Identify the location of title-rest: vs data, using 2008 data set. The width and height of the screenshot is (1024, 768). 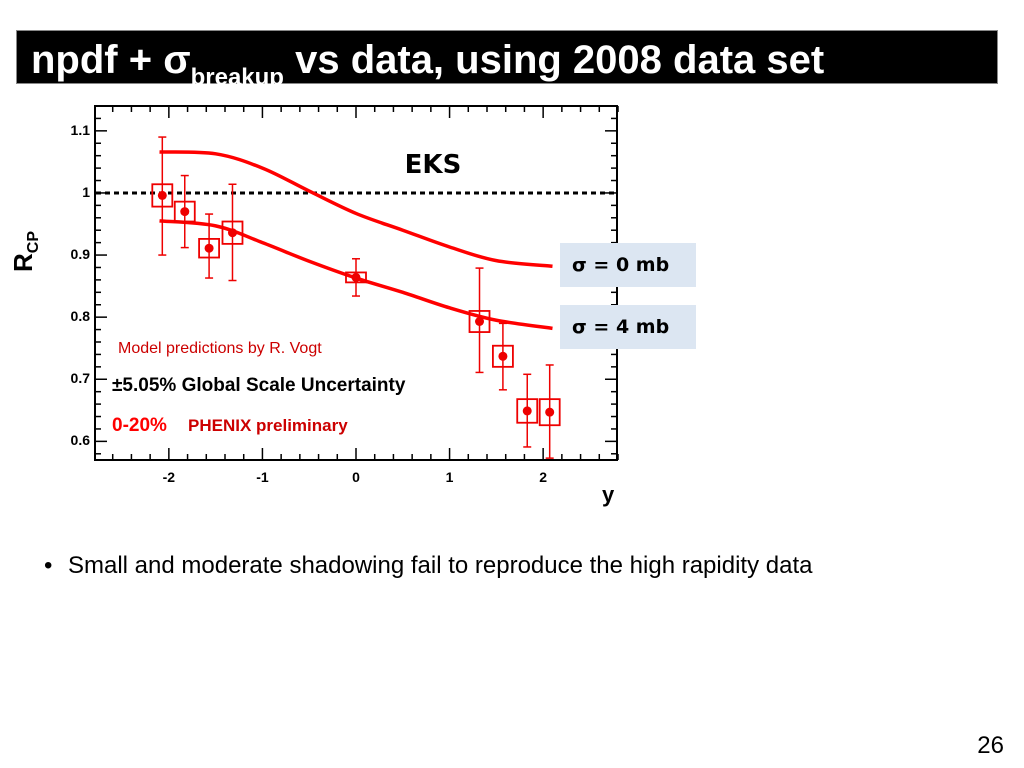
(554, 60).